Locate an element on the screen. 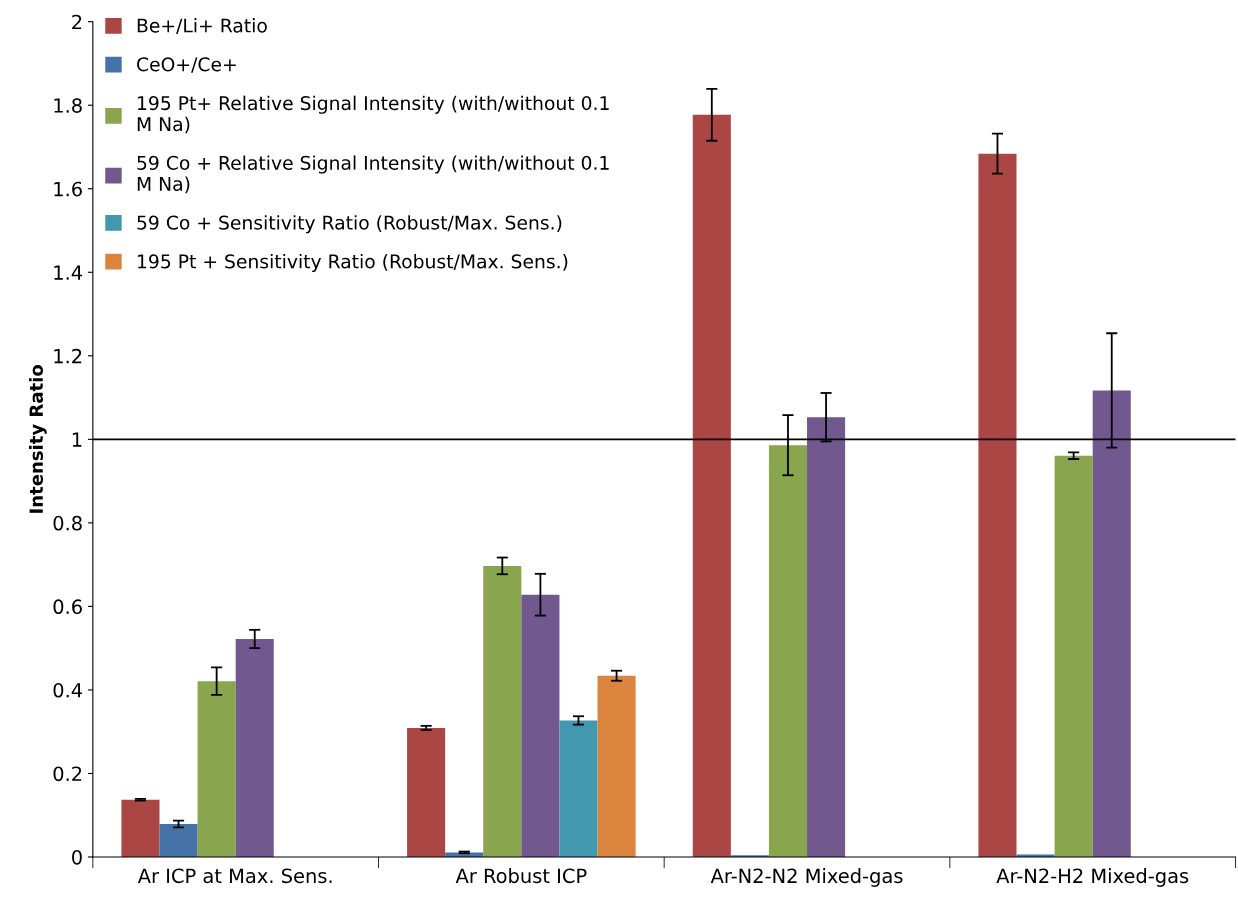 The height and width of the screenshot is (904, 1238). y-tick-label: 0.6 is located at coordinates (67, 607).